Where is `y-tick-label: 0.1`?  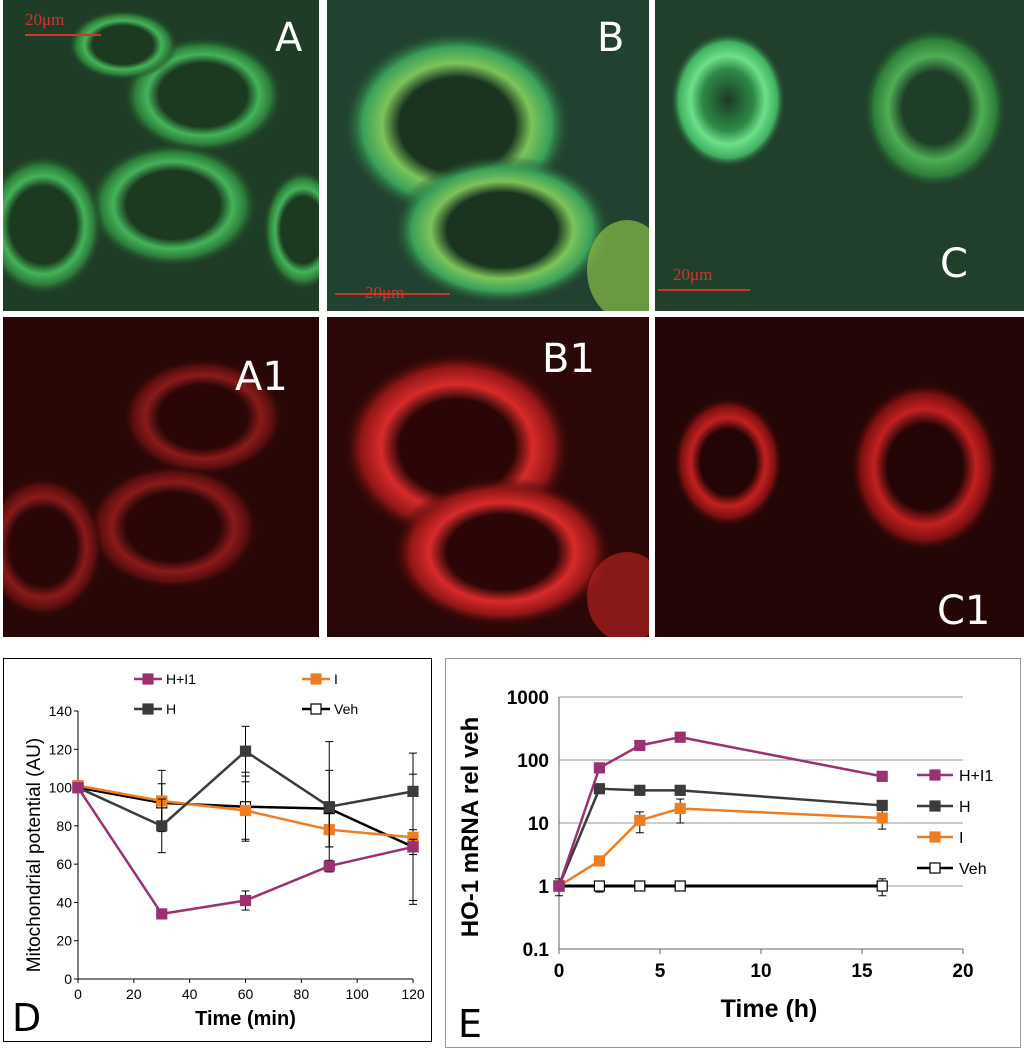
y-tick-label: 0.1 is located at coordinates (536, 950).